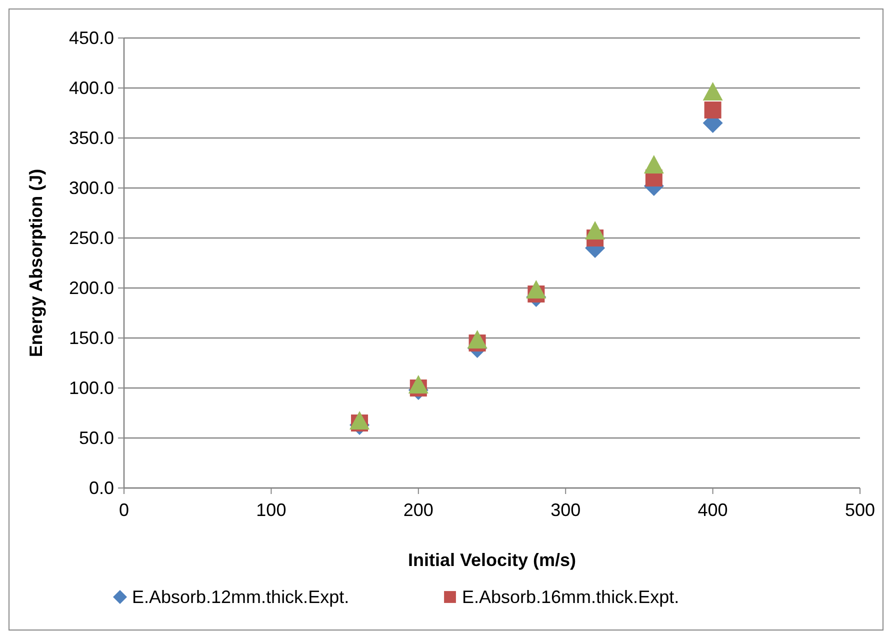 This screenshot has height=631, width=890. What do you see at coordinates (91, 88) in the screenshot?
I see `y-tick-label: 400.0` at bounding box center [91, 88].